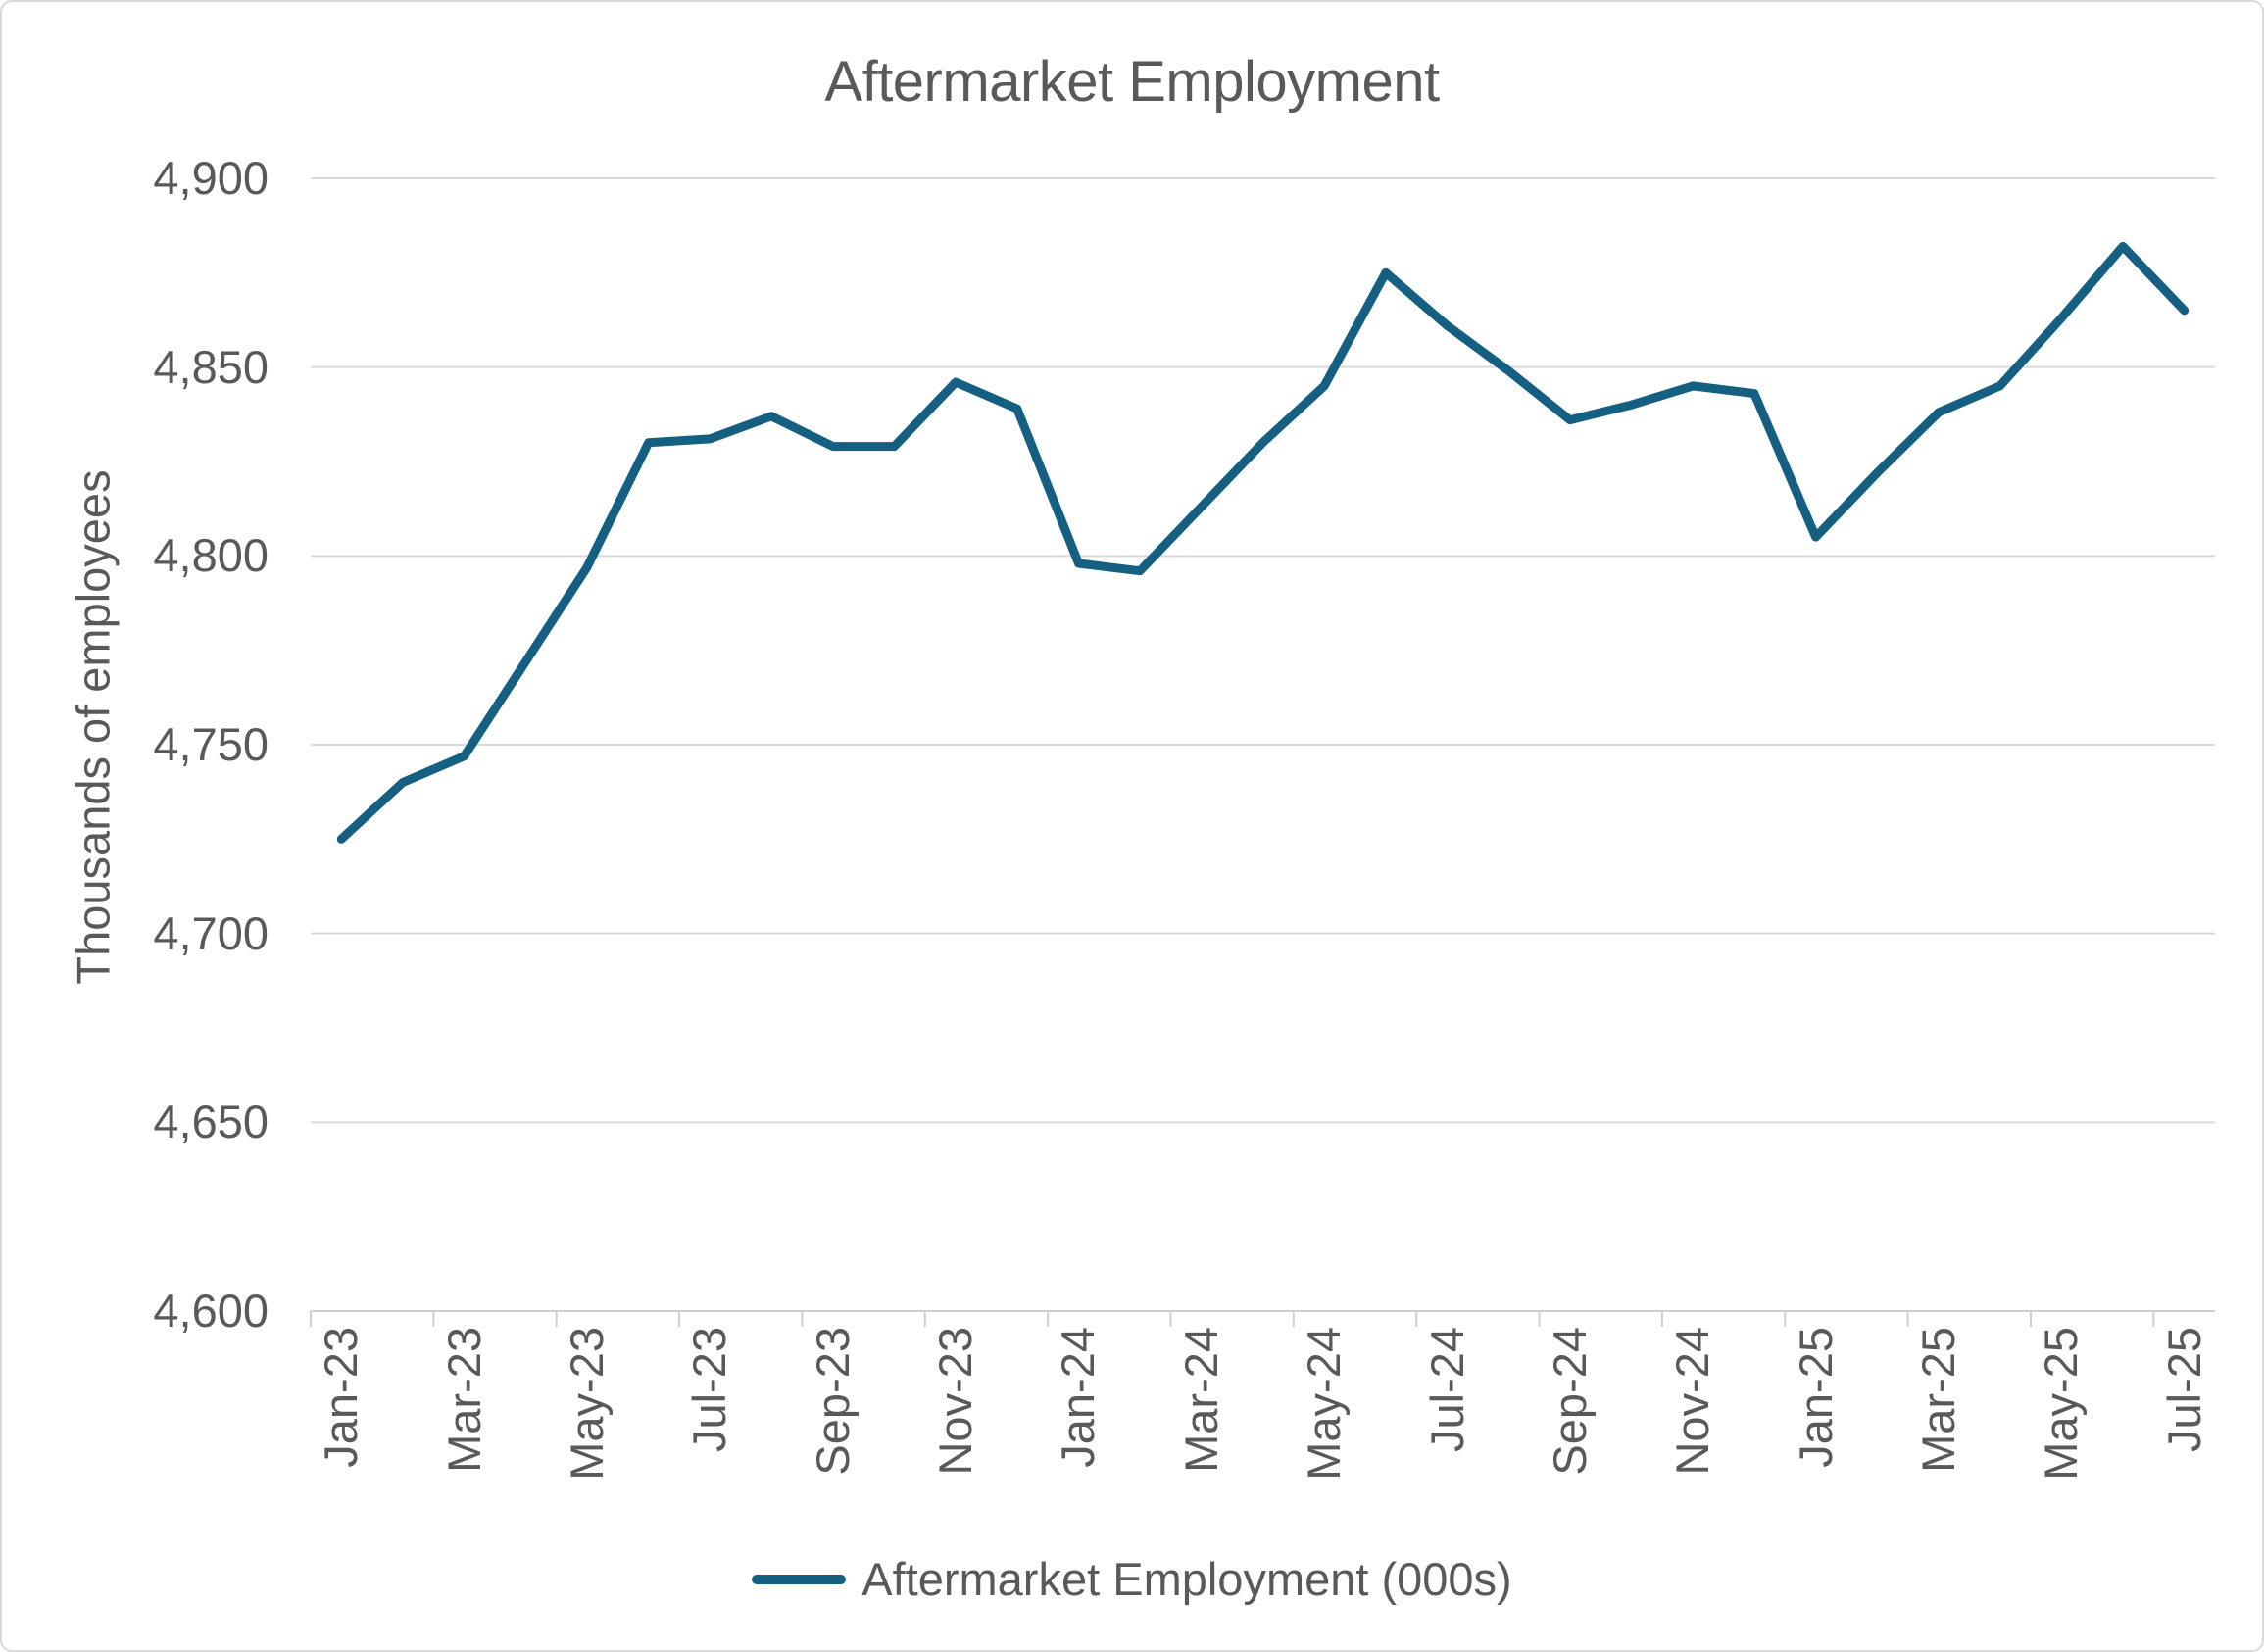  What do you see at coordinates (1200, 1400) in the screenshot?
I see `x-axis-tick-label: Mar-24` at bounding box center [1200, 1400].